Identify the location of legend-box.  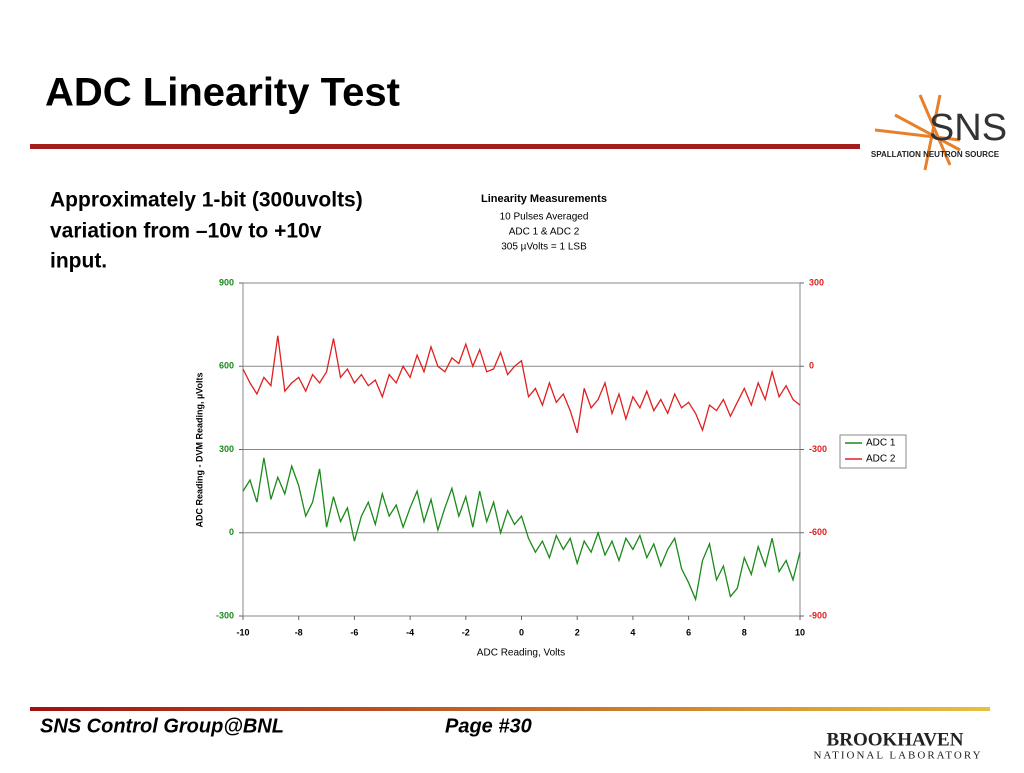
(873, 451).